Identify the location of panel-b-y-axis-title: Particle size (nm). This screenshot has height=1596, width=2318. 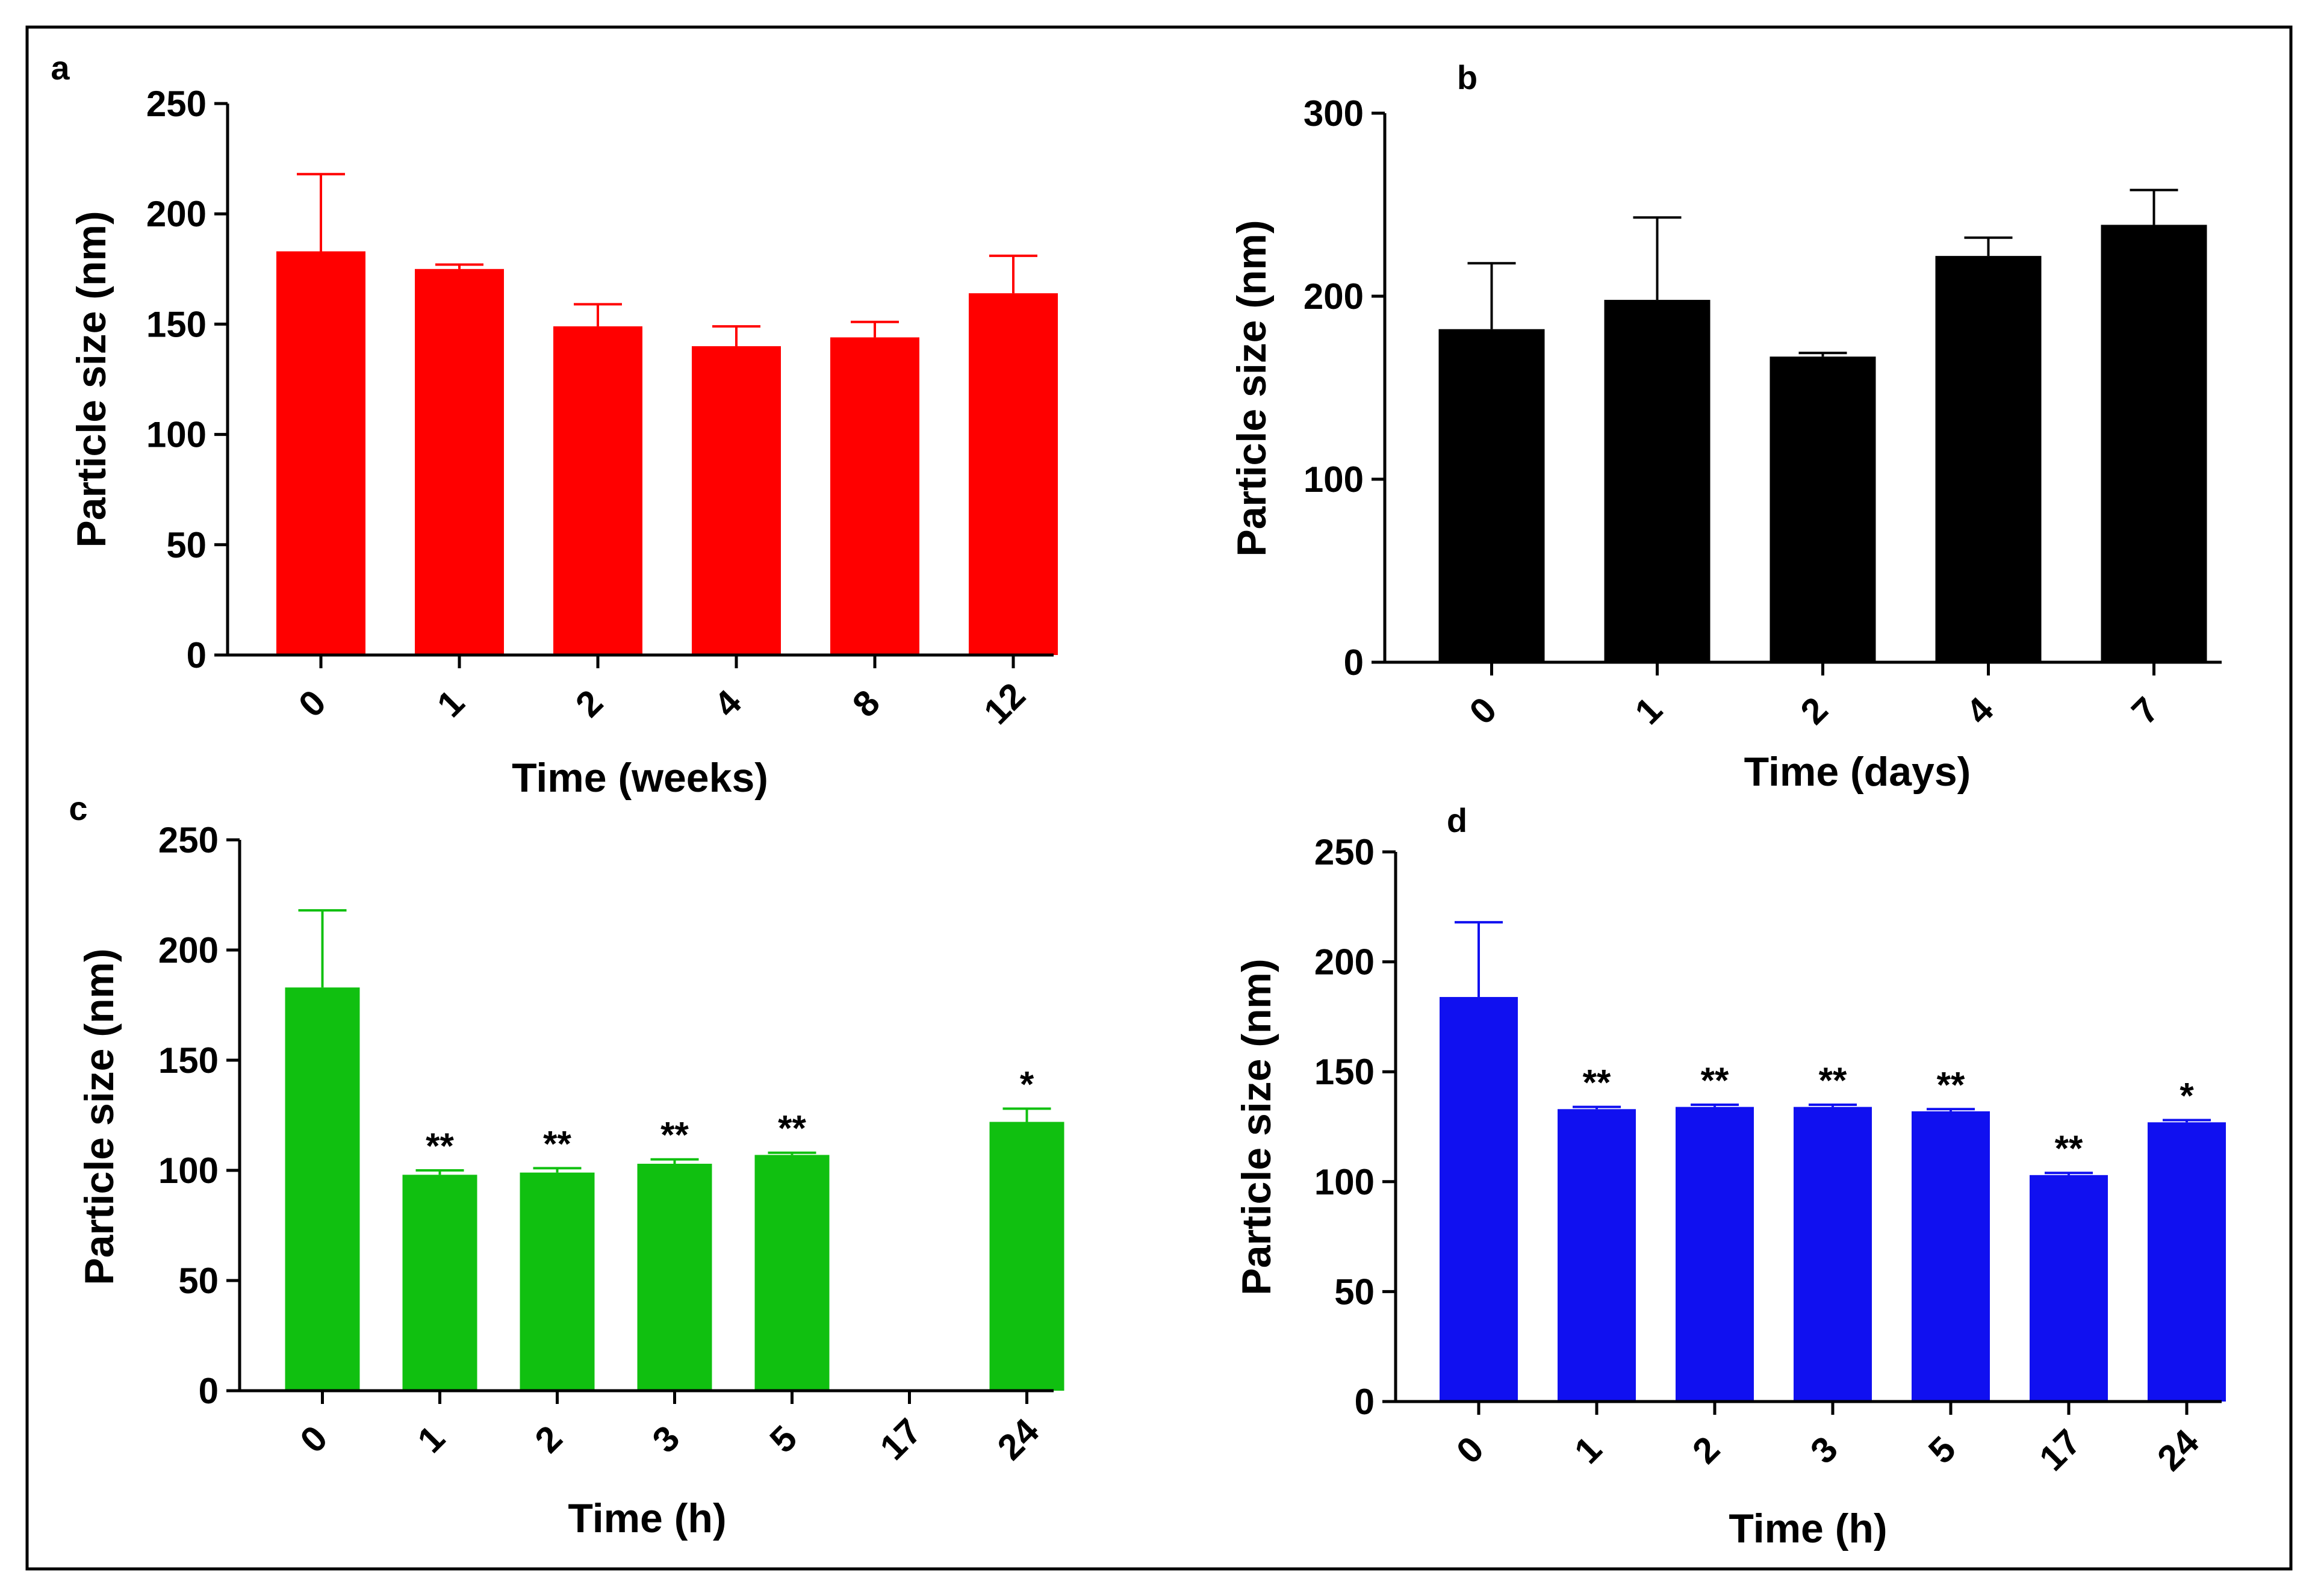
(1252, 388).